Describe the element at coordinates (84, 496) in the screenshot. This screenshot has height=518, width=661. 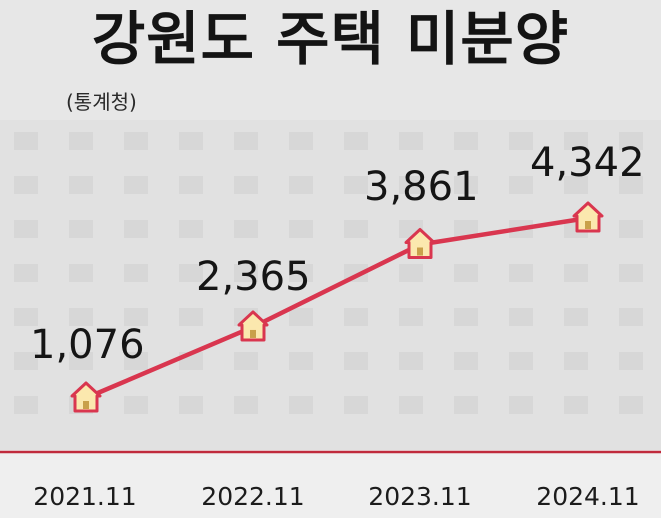
I see `x-tick-label: 2021.11` at that location.